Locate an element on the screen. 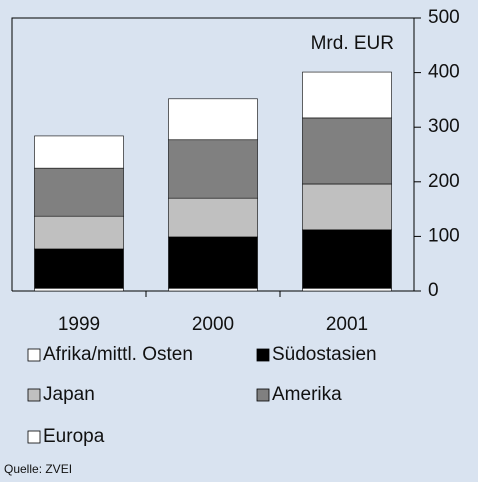 The image size is (478, 482). x-tick-label: 2000 is located at coordinates (213, 324).